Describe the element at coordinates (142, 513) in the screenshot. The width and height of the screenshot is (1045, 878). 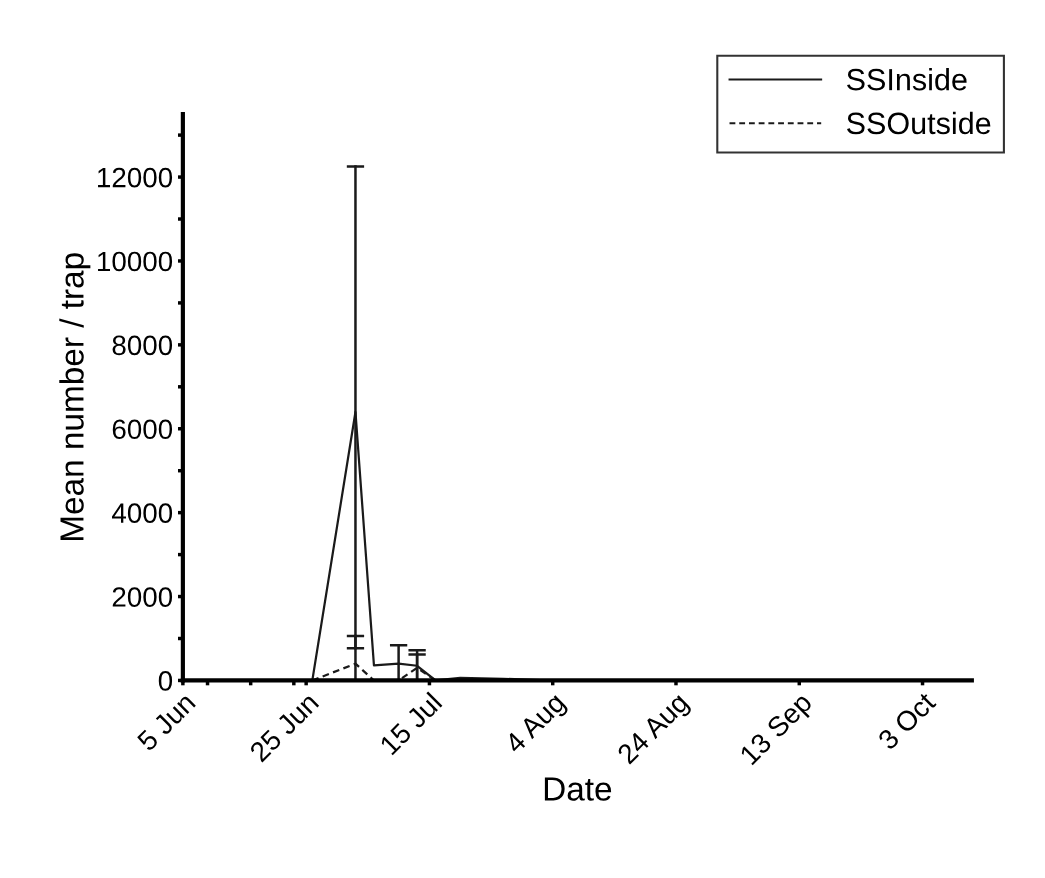
I see `y-tick-label: 4000` at that location.